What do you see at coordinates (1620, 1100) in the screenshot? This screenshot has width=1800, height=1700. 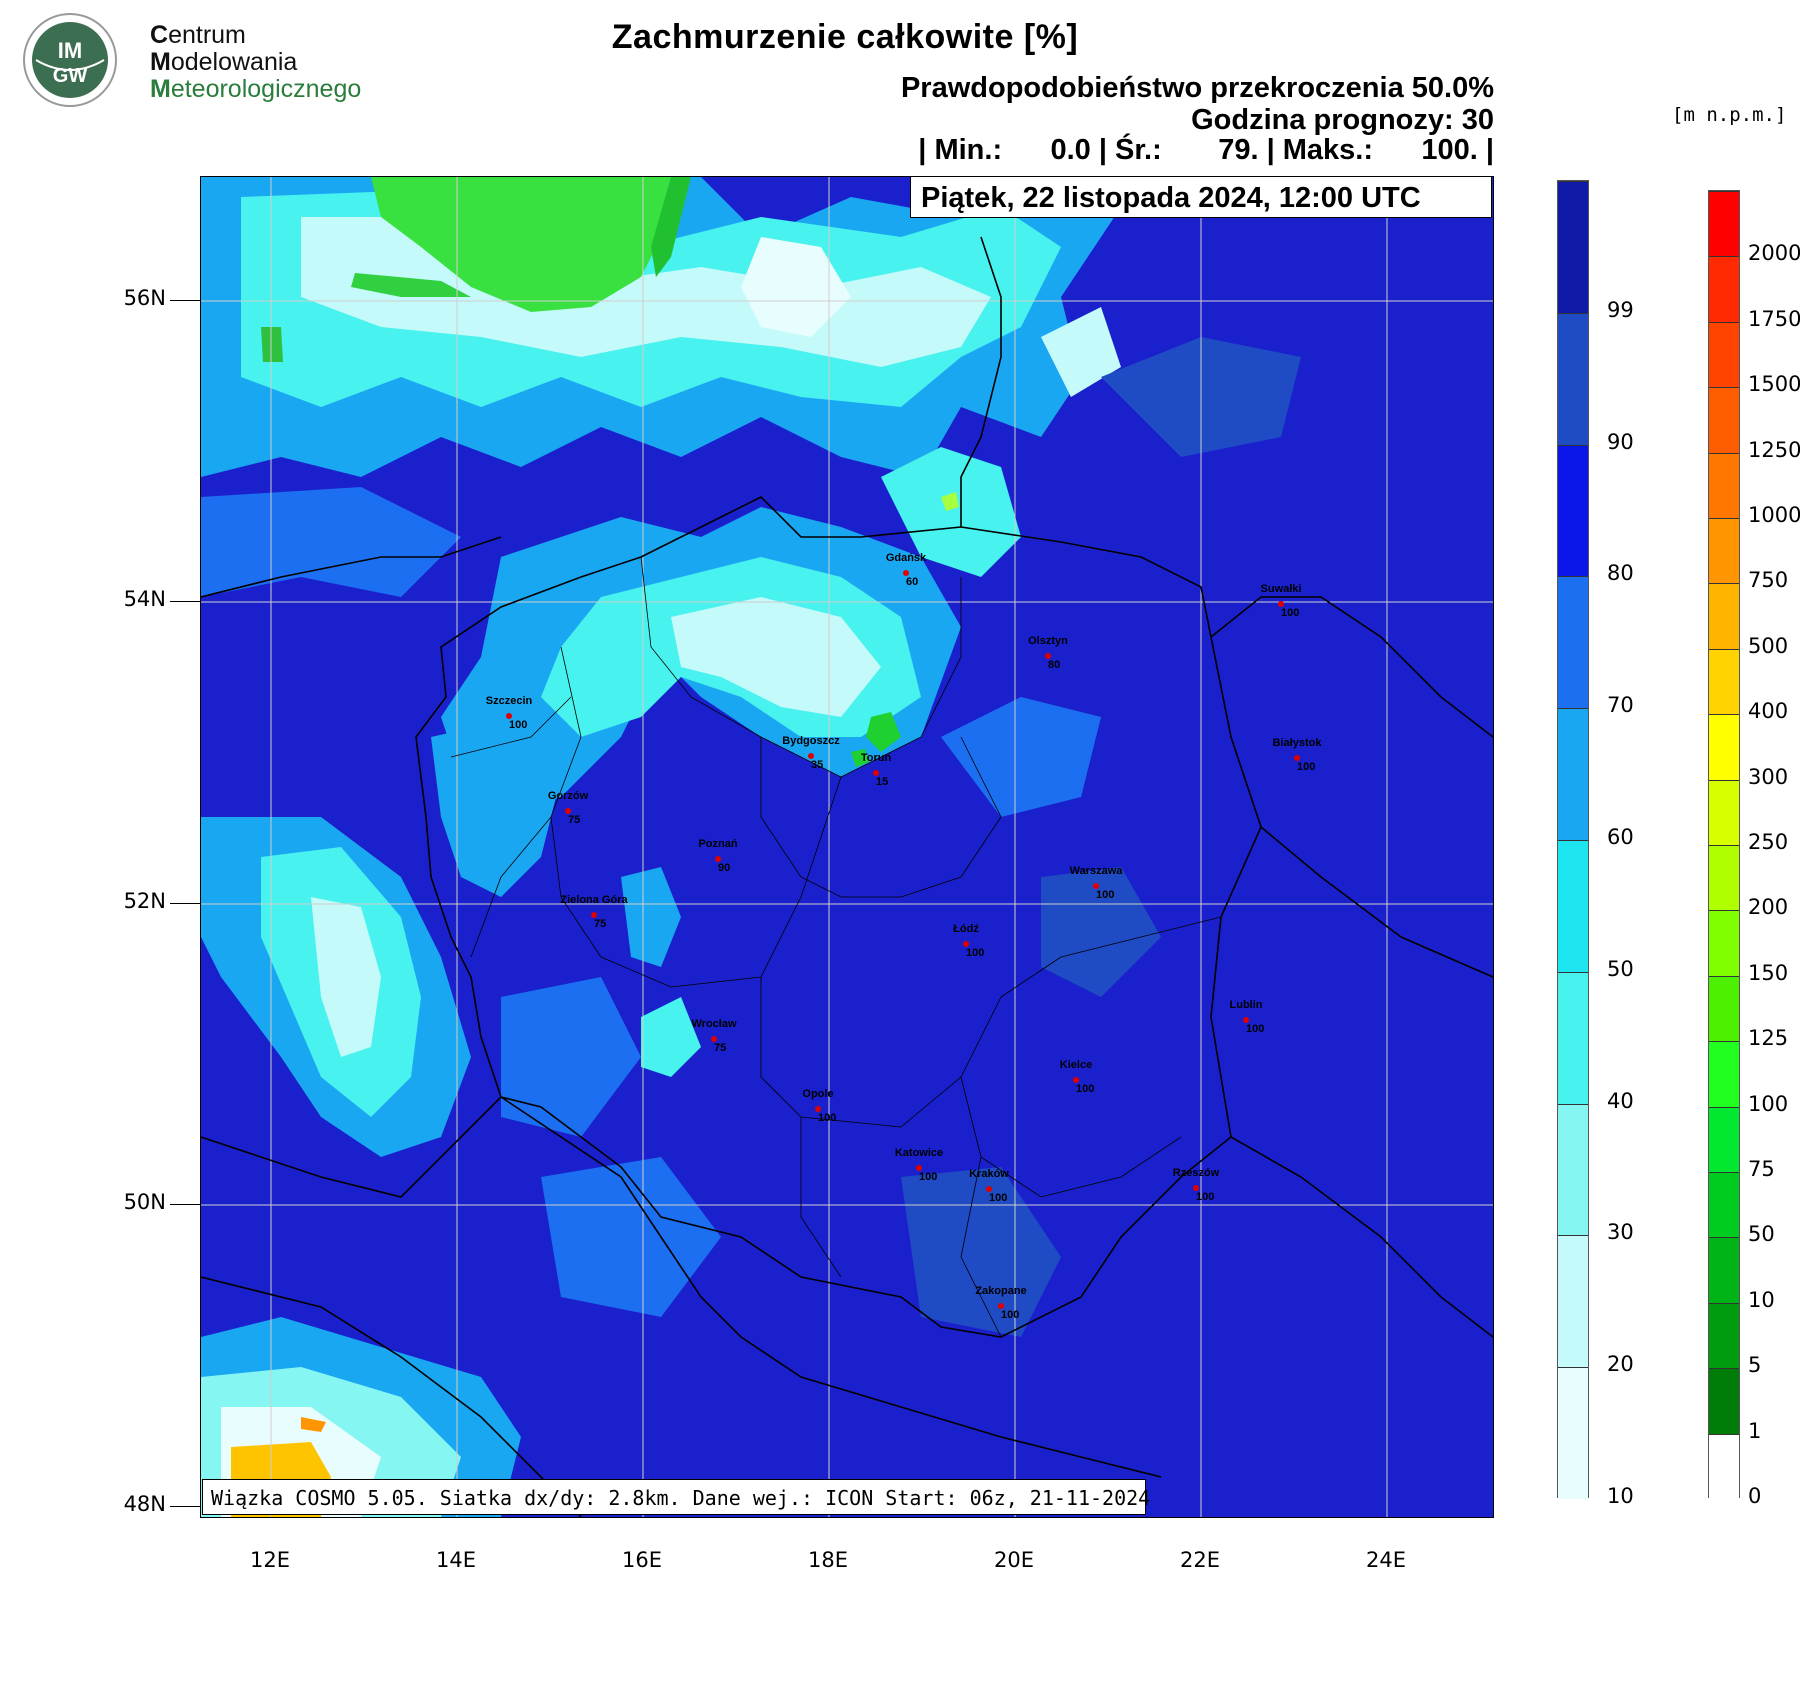 I see `colorbar-label: 40` at bounding box center [1620, 1100].